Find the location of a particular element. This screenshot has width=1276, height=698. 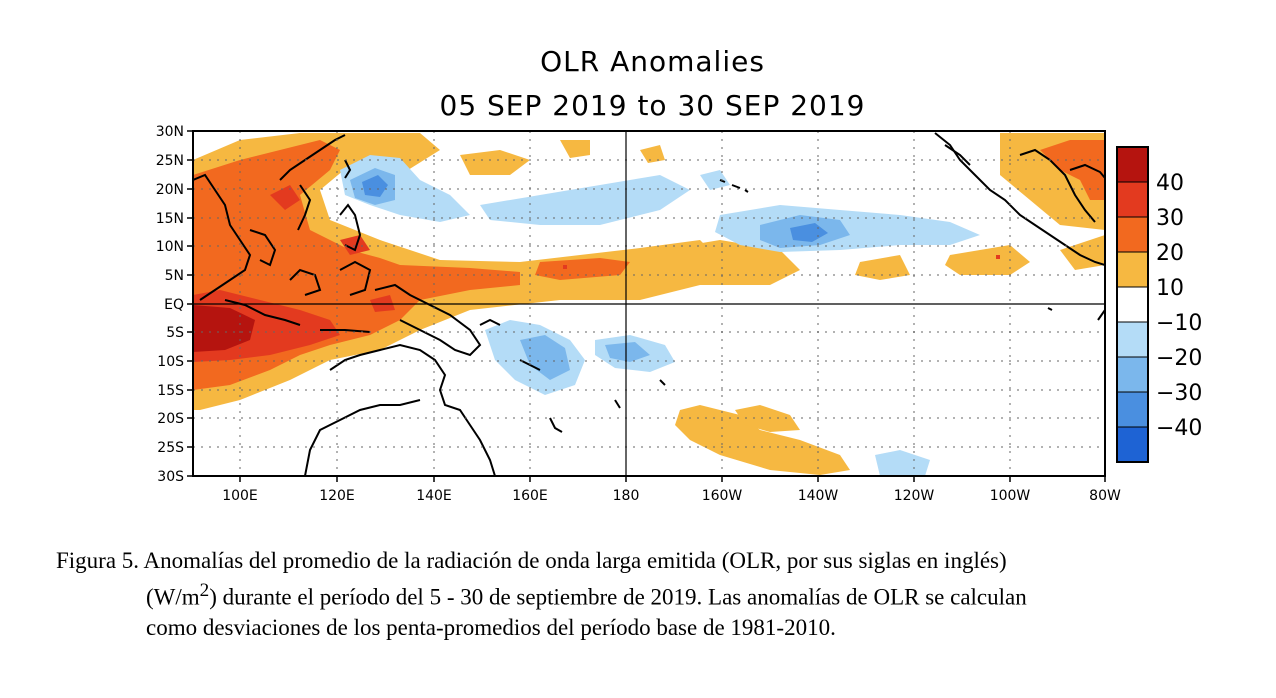

colorbar-label: 10 is located at coordinates (1170, 288).